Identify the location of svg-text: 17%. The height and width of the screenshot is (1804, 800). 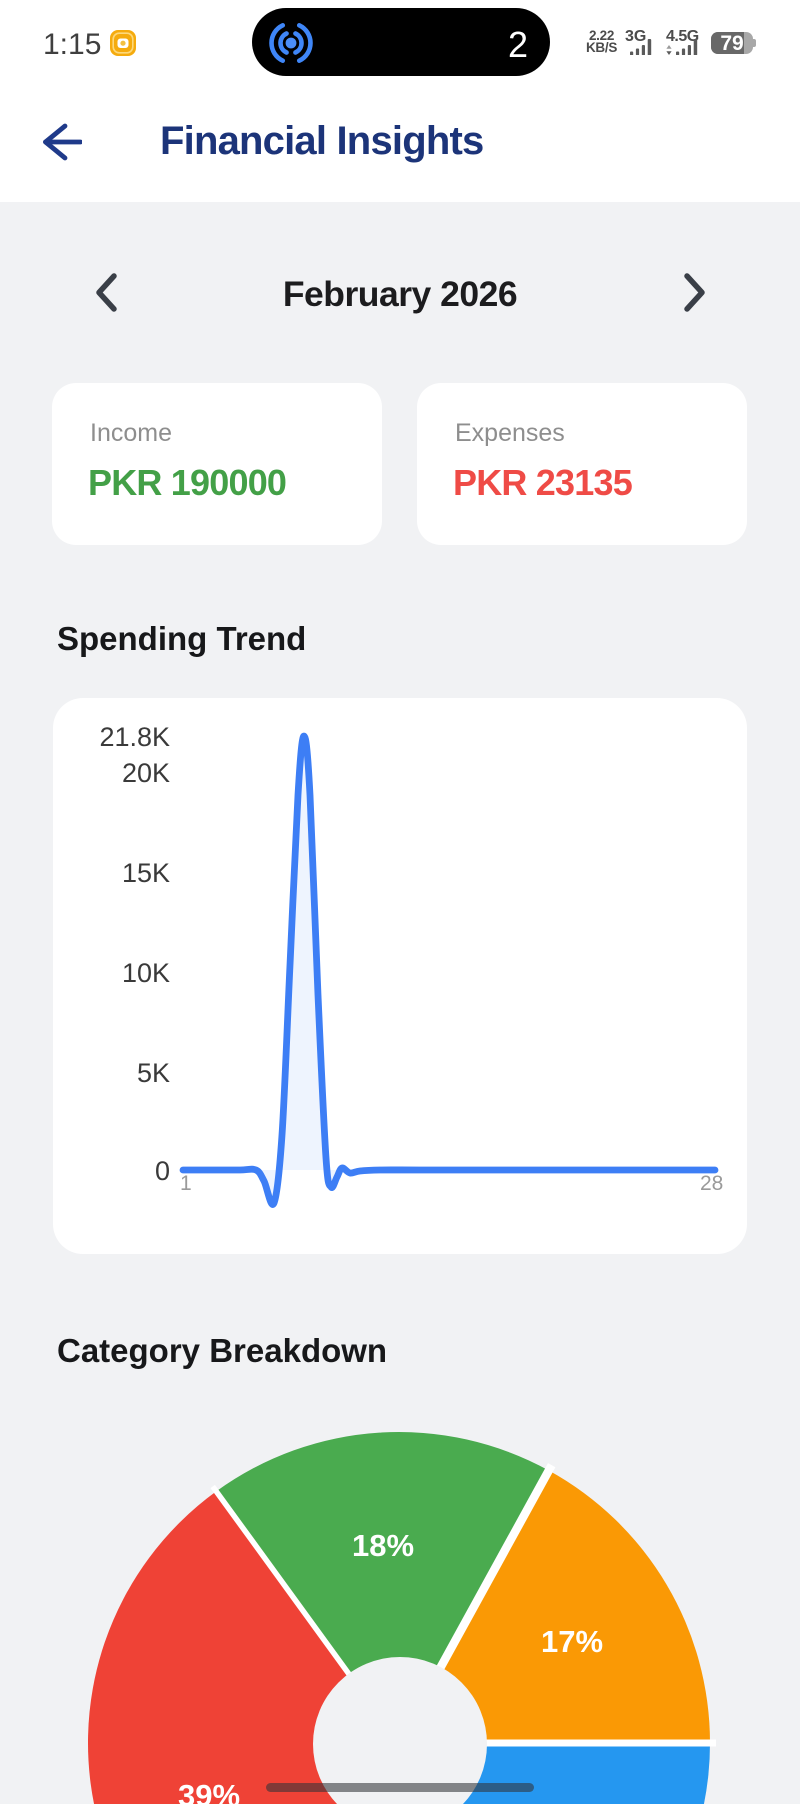
(572, 1641).